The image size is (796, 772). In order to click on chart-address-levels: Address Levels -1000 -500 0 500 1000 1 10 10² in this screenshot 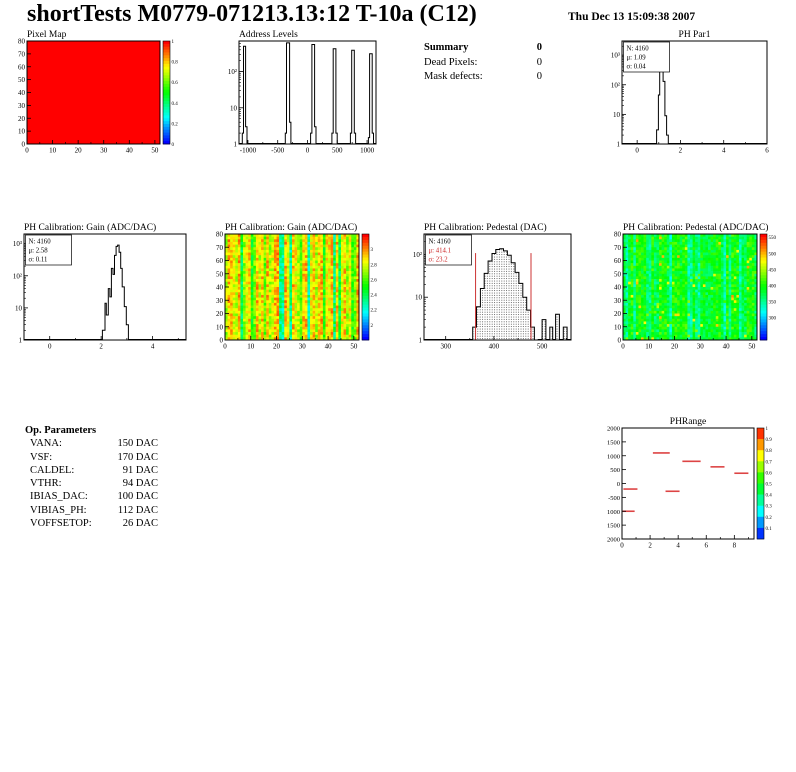, I will do `click(303, 93)`.